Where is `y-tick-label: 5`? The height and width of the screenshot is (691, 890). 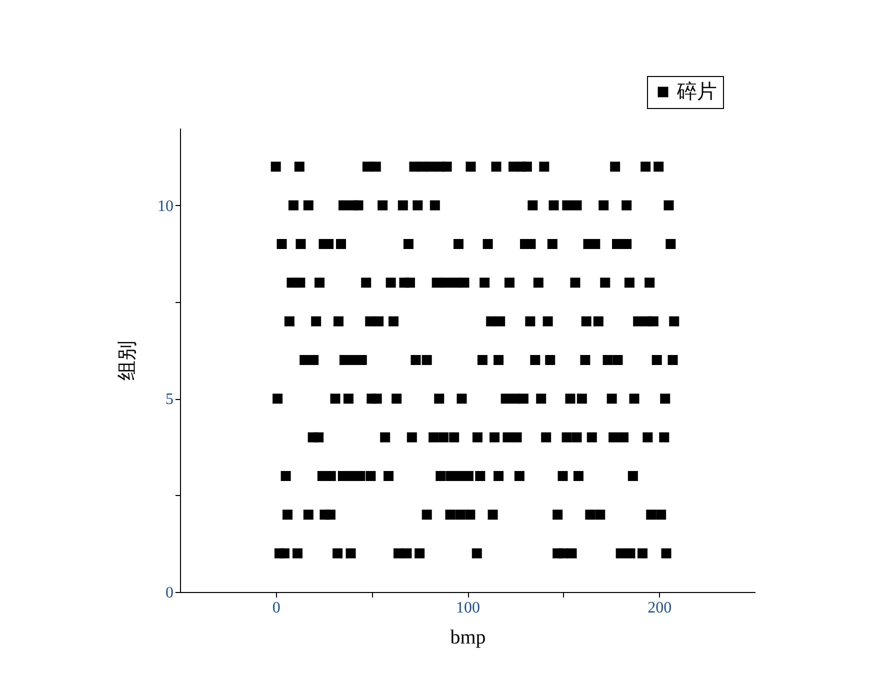
y-tick-label: 5 is located at coordinates (170, 399).